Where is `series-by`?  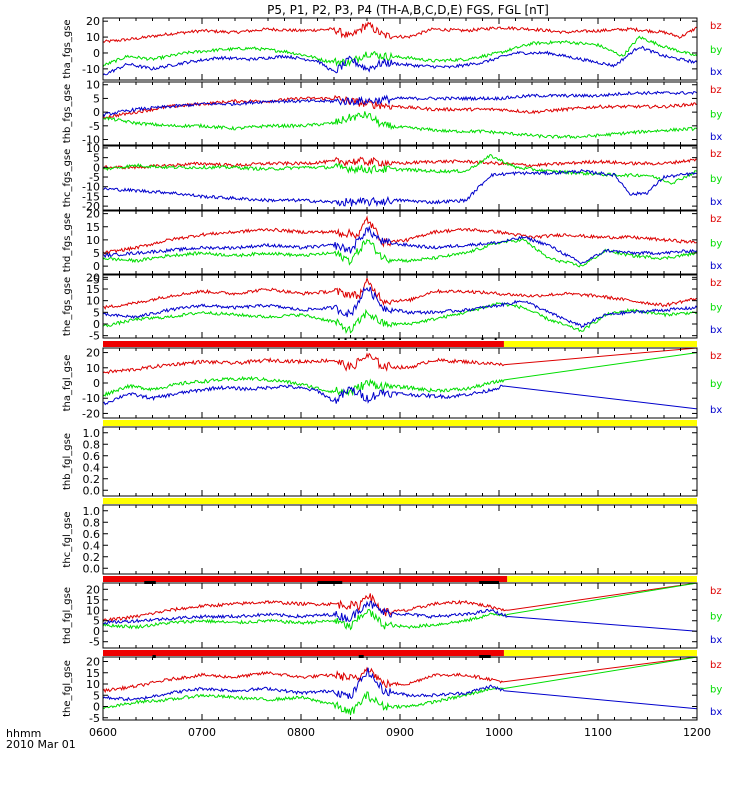 series-by is located at coordinates (400, 686).